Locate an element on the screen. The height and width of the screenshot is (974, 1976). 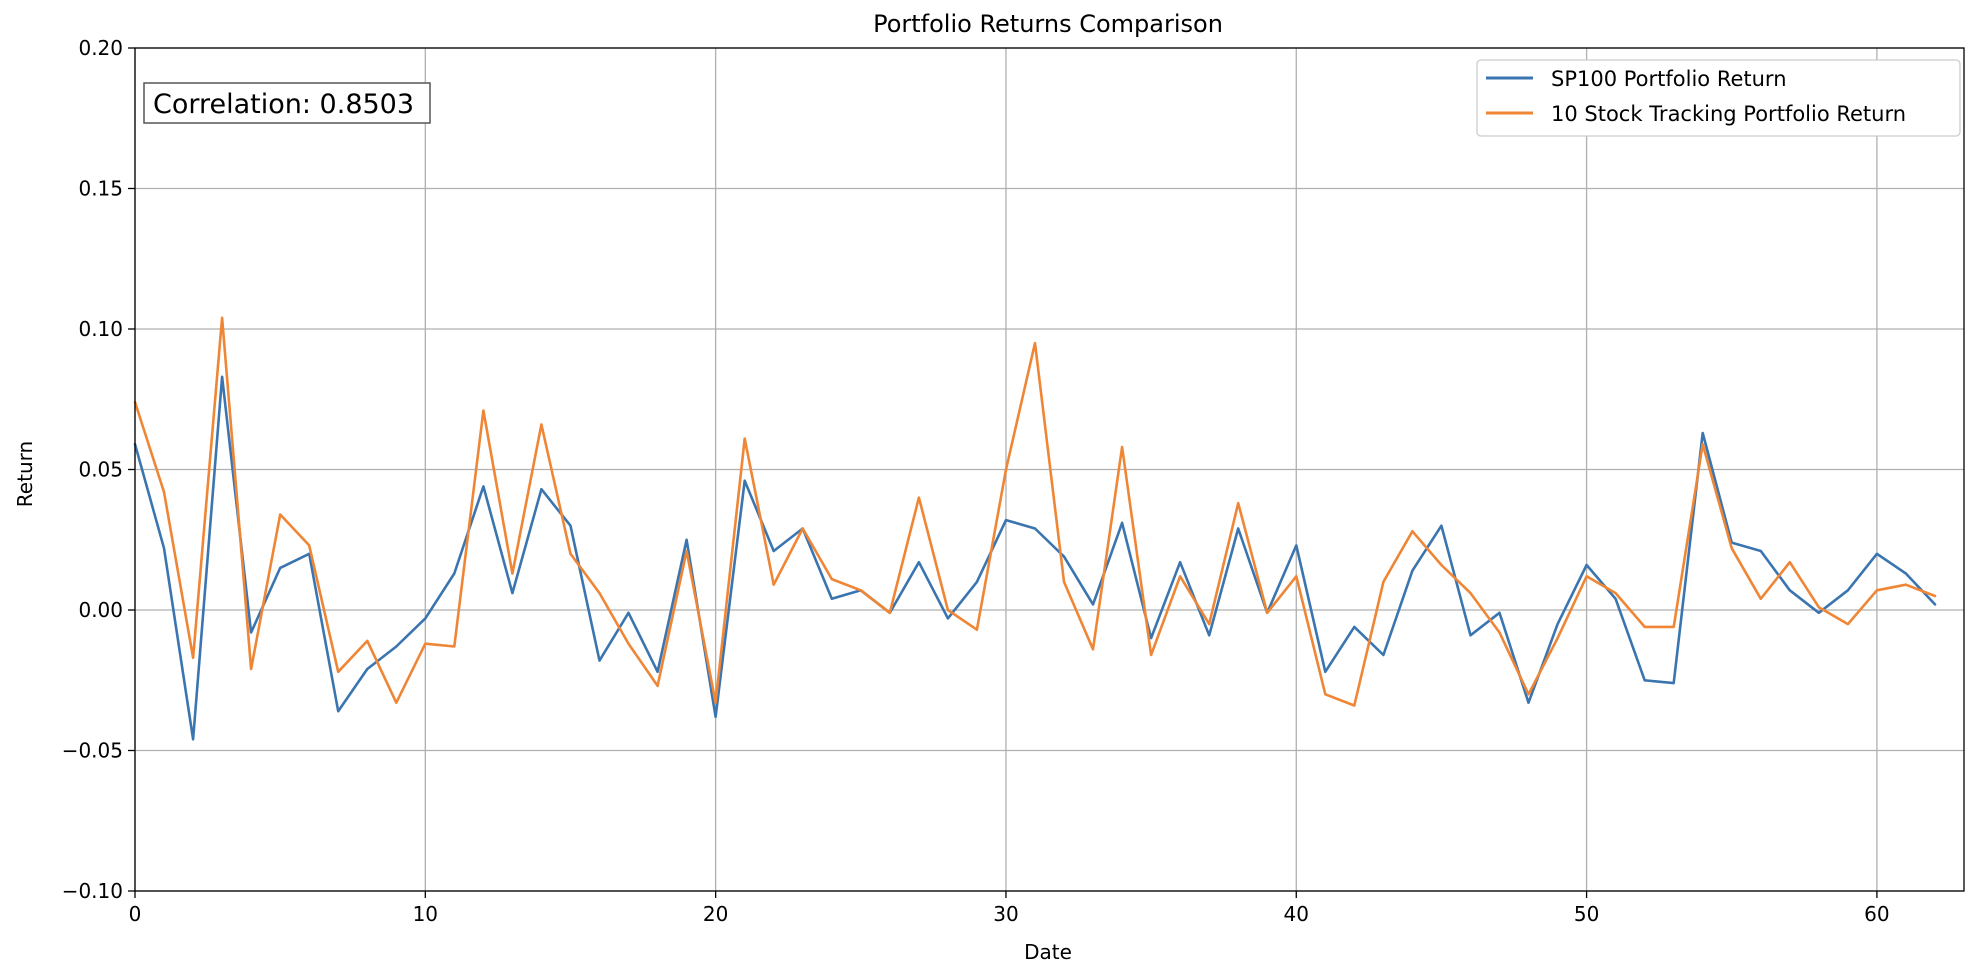
y-tick-label: 0.00 is located at coordinates (100, 610).